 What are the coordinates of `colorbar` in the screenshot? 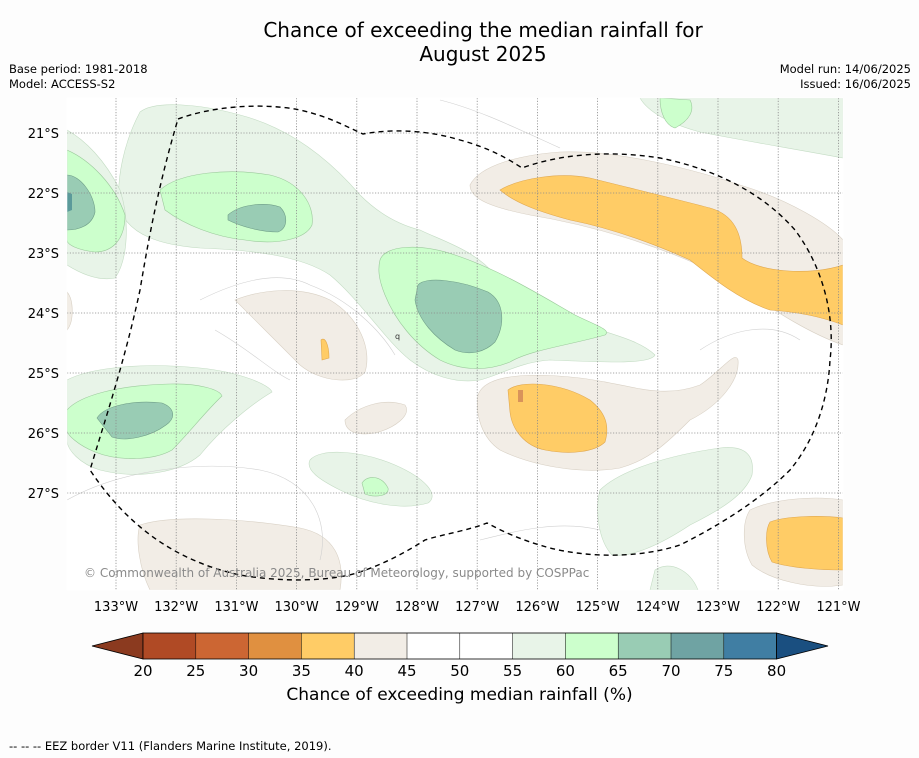 It's located at (460, 646).